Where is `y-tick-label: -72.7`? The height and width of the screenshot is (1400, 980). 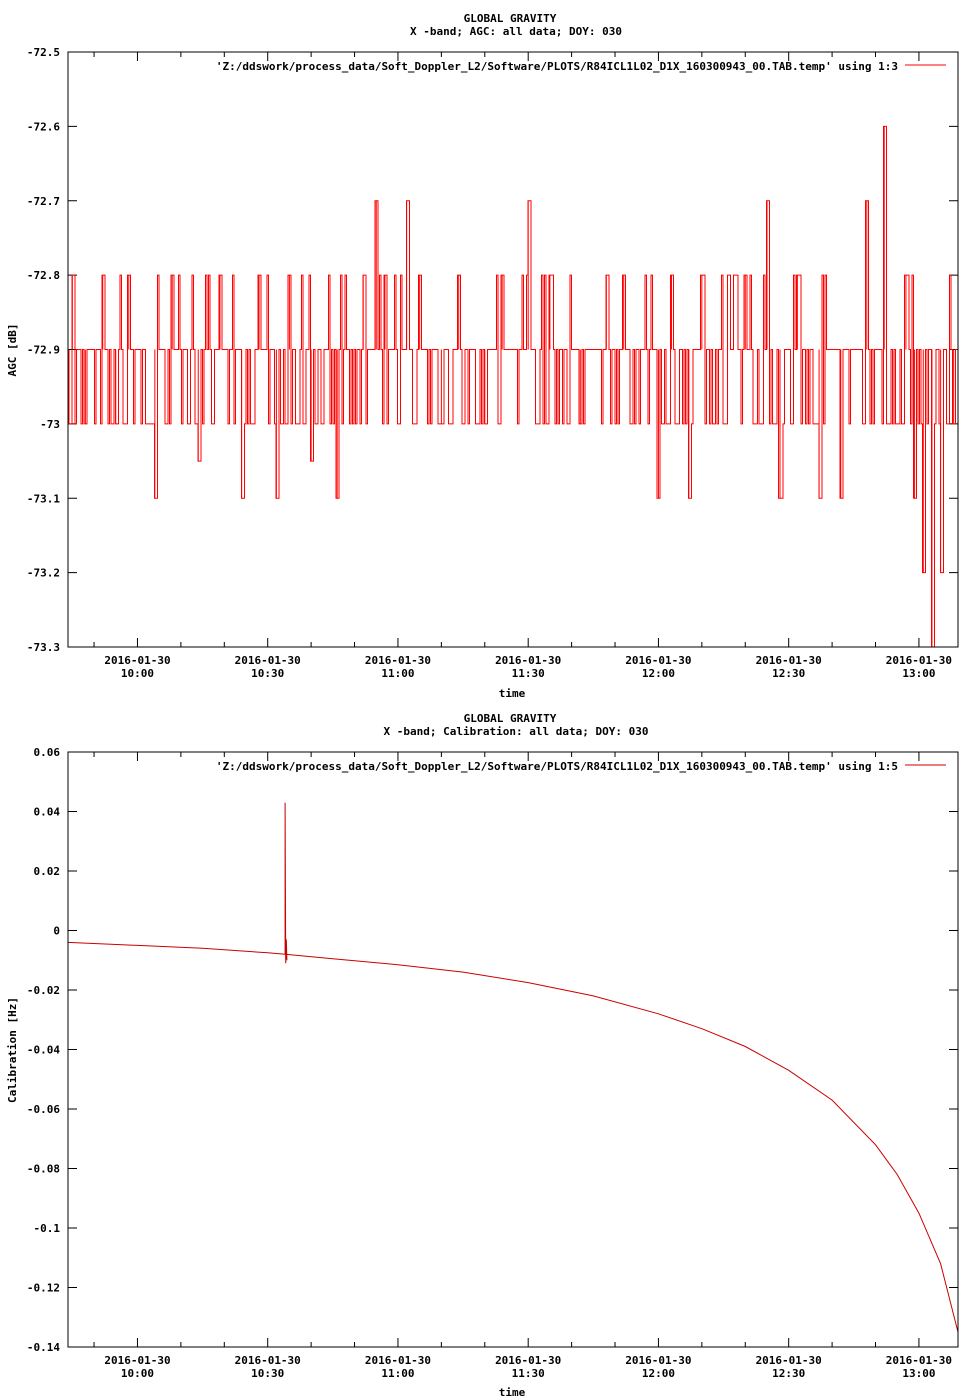 y-tick-label: -72.7 is located at coordinates (43, 201).